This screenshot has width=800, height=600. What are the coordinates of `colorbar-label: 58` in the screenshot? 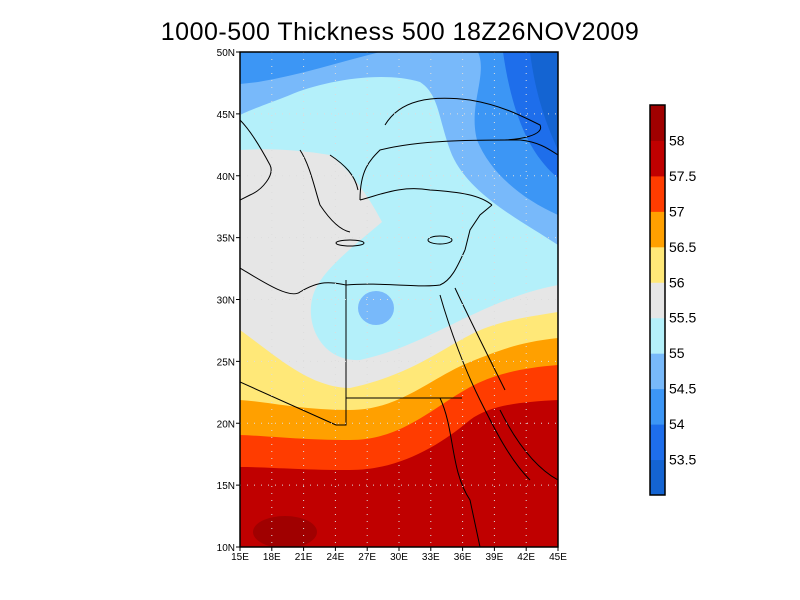 It's located at (677, 140).